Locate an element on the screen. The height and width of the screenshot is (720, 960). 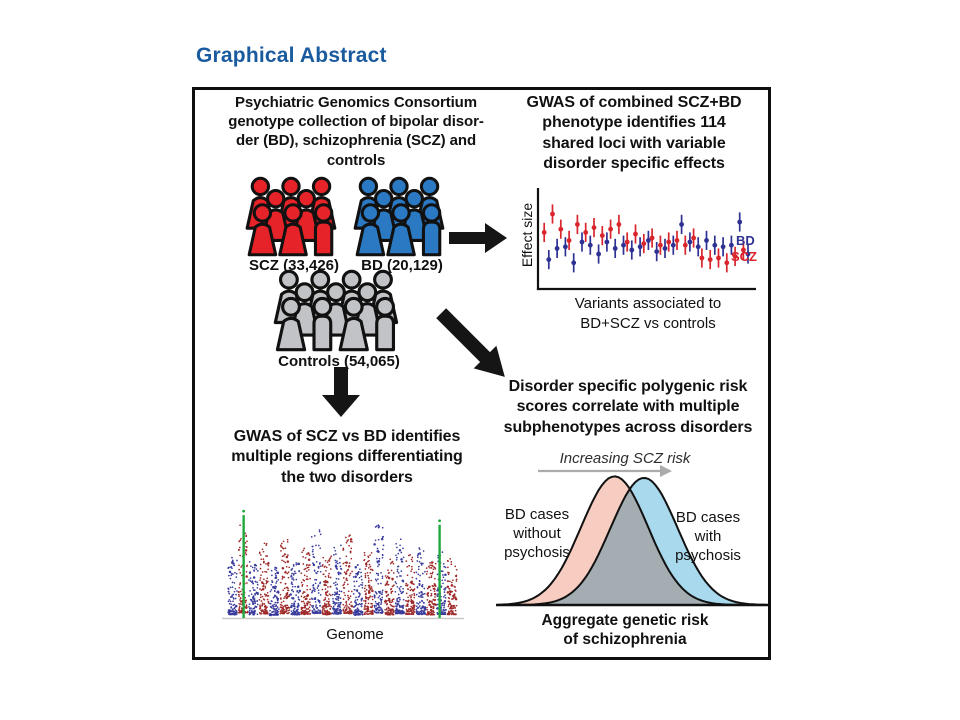
arrow-right-icon is located at coordinates (478, 238).